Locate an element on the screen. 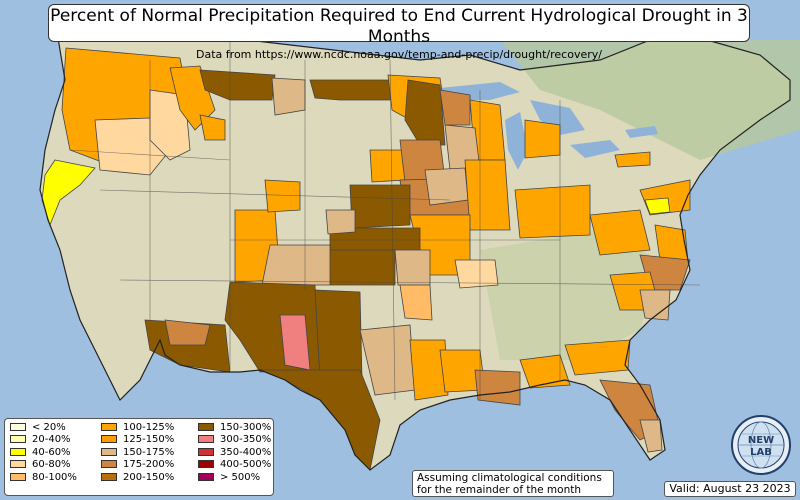 The width and height of the screenshot is (800, 500). legend-item: 400-500% is located at coordinates (234, 465).